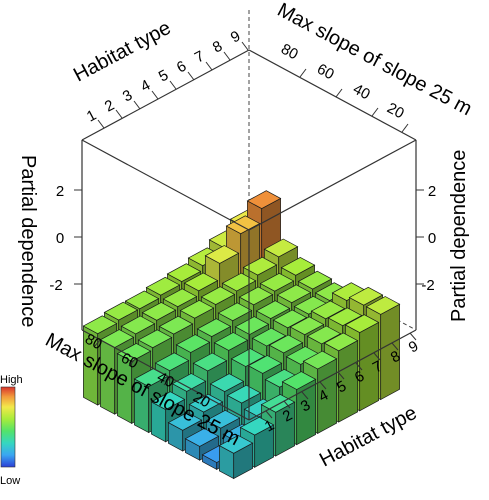  Describe the element at coordinates (10, 481) in the screenshot. I see `legend-low-label: Low` at that location.